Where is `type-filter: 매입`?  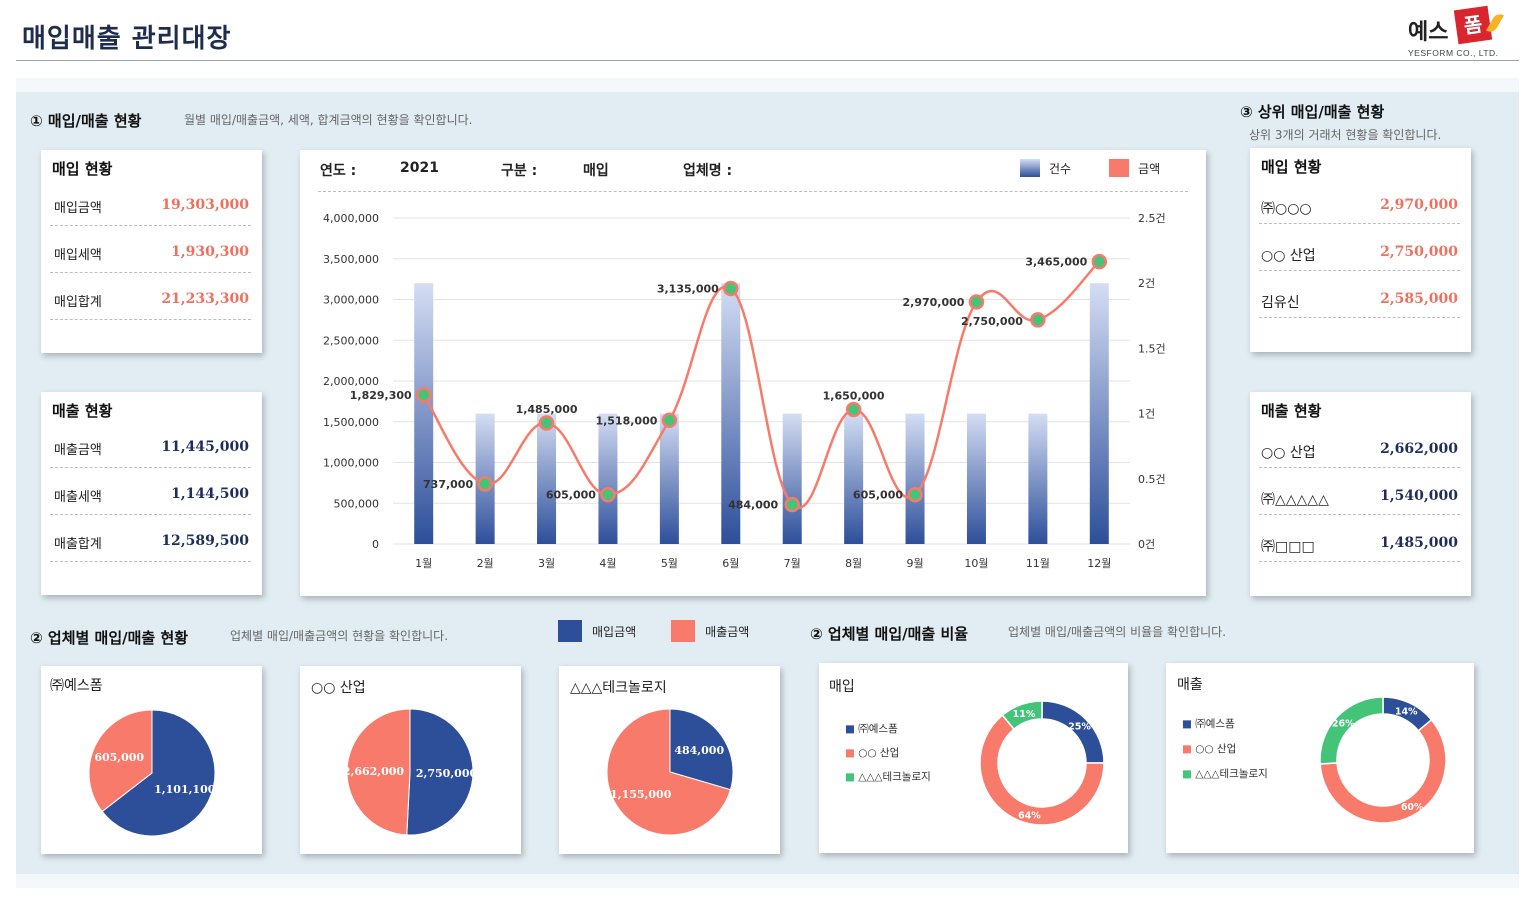 type-filter: 매입 is located at coordinates (596, 171).